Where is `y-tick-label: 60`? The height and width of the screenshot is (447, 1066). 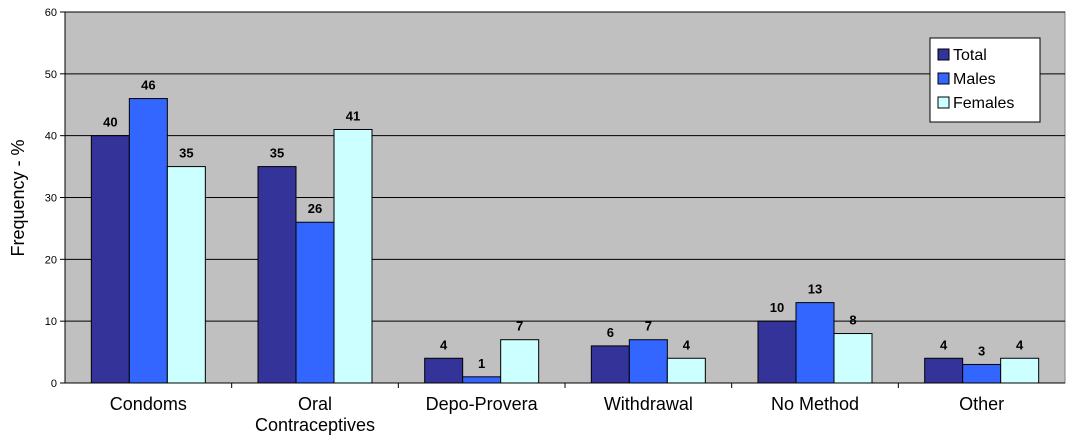 y-tick-label: 60 is located at coordinates (51, 13).